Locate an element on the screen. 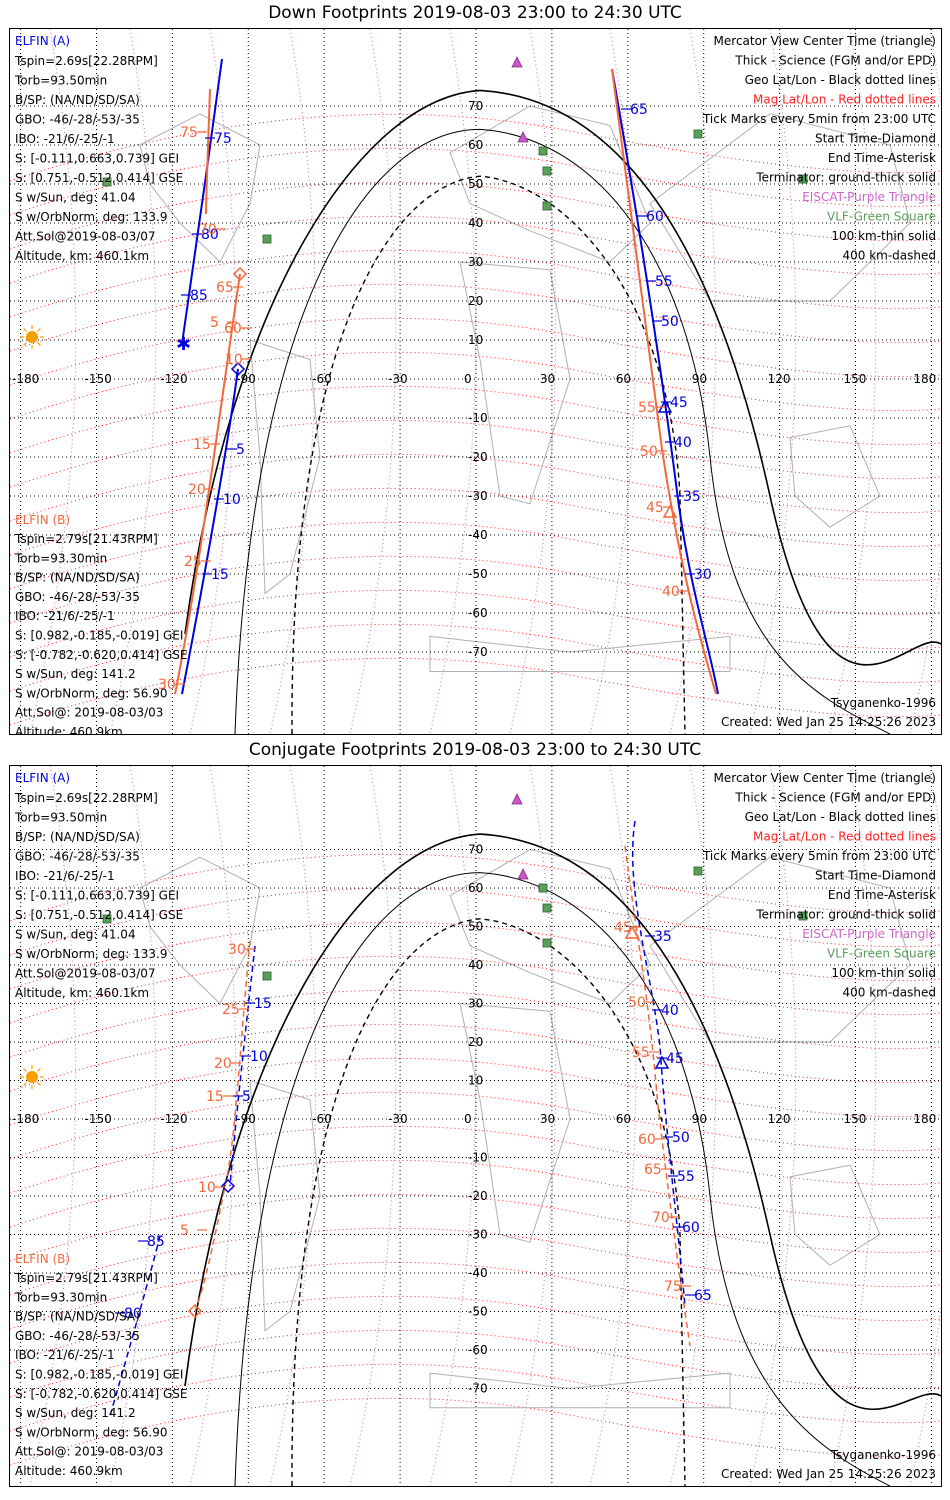 The width and height of the screenshot is (950, 1500). lon-tick-label: 0 is located at coordinates (468, 1119).